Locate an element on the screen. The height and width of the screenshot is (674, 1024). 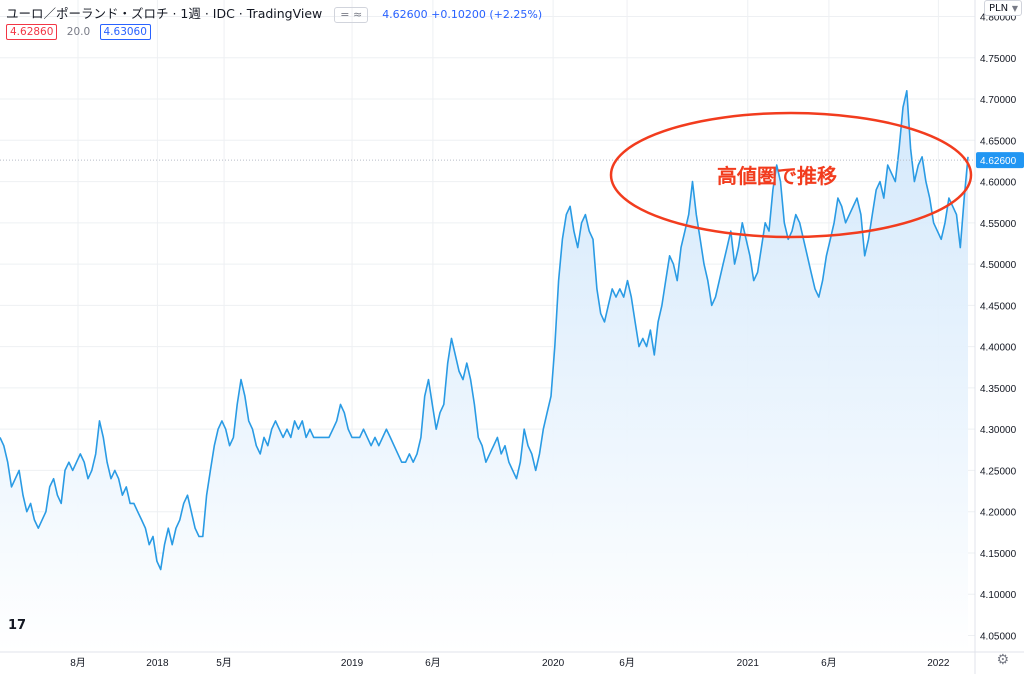
y-tick-label: 4.65000 is located at coordinates (998, 141).